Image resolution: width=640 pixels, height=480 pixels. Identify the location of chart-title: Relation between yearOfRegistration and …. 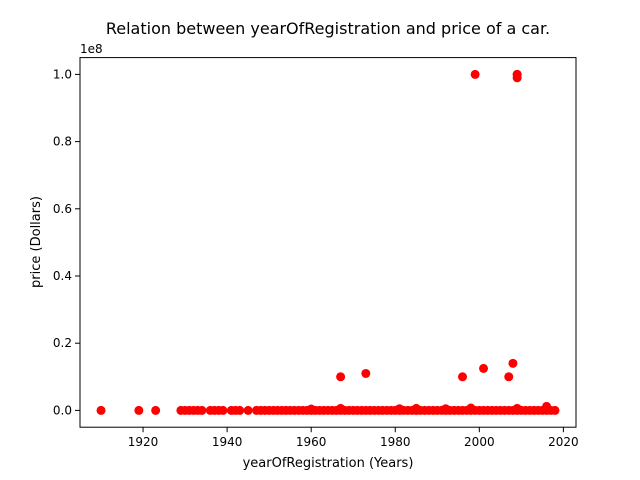
(328, 28).